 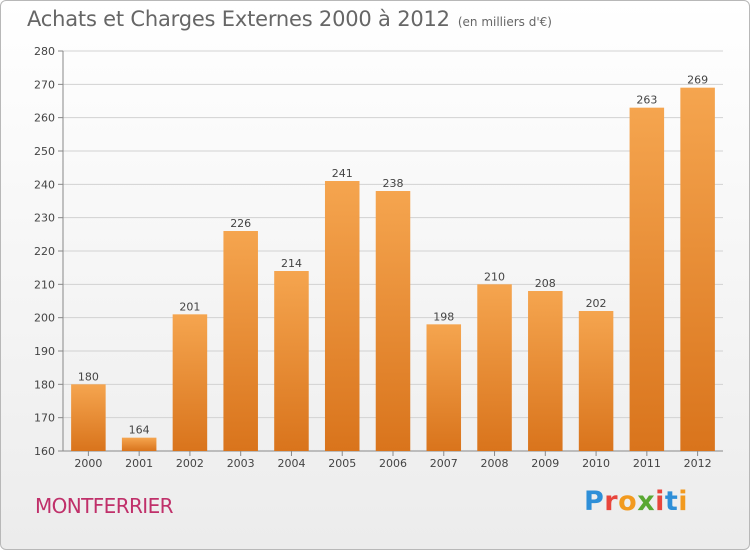 What do you see at coordinates (189, 306) in the screenshot?
I see `data-label: 201` at bounding box center [189, 306].